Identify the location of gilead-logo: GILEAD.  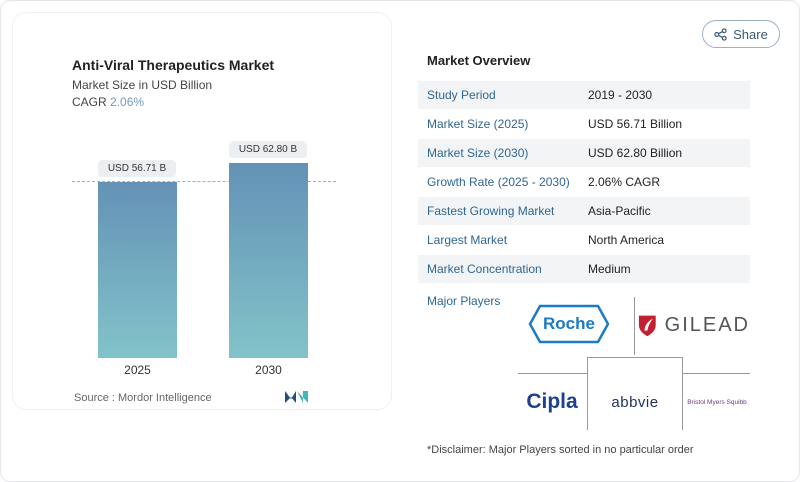
(694, 325).